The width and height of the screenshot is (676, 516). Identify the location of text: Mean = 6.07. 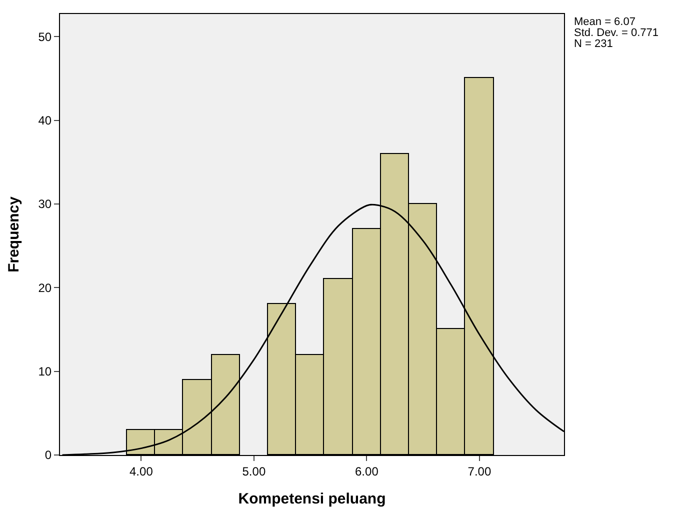
(605, 22).